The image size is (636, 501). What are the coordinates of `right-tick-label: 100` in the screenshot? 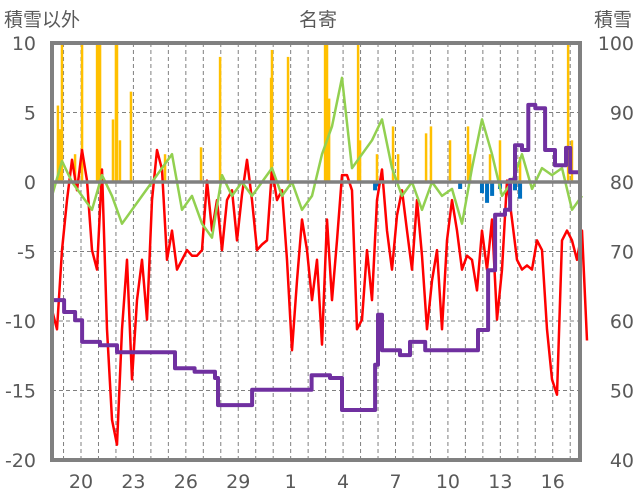 It's located at (616, 44).